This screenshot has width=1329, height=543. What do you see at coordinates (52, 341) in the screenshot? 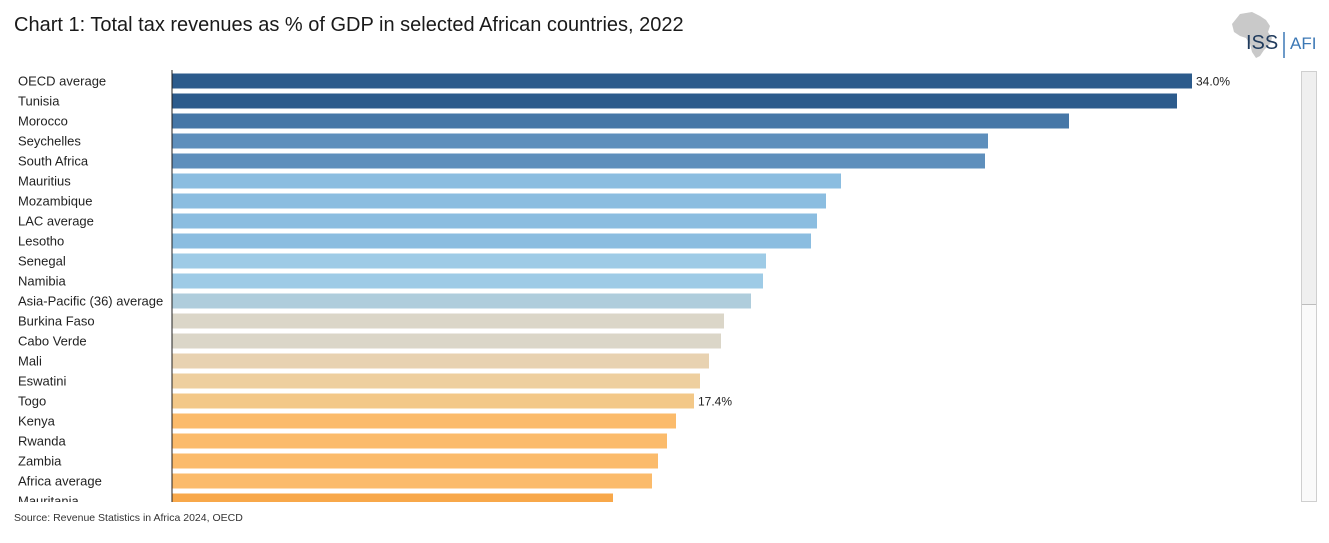
I see `category-label: Cabo Verde` at bounding box center [52, 341].